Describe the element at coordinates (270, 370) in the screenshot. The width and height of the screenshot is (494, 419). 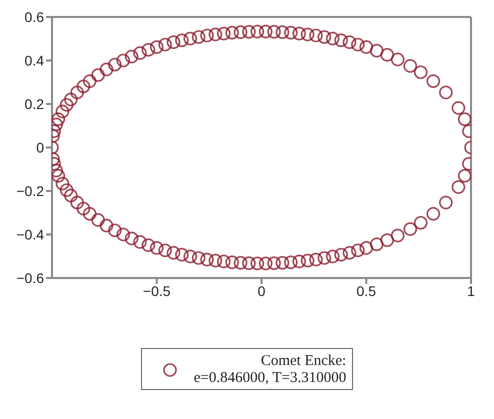
I see `text: Comet Encke: e=0.846000, T=3.310000` at that location.